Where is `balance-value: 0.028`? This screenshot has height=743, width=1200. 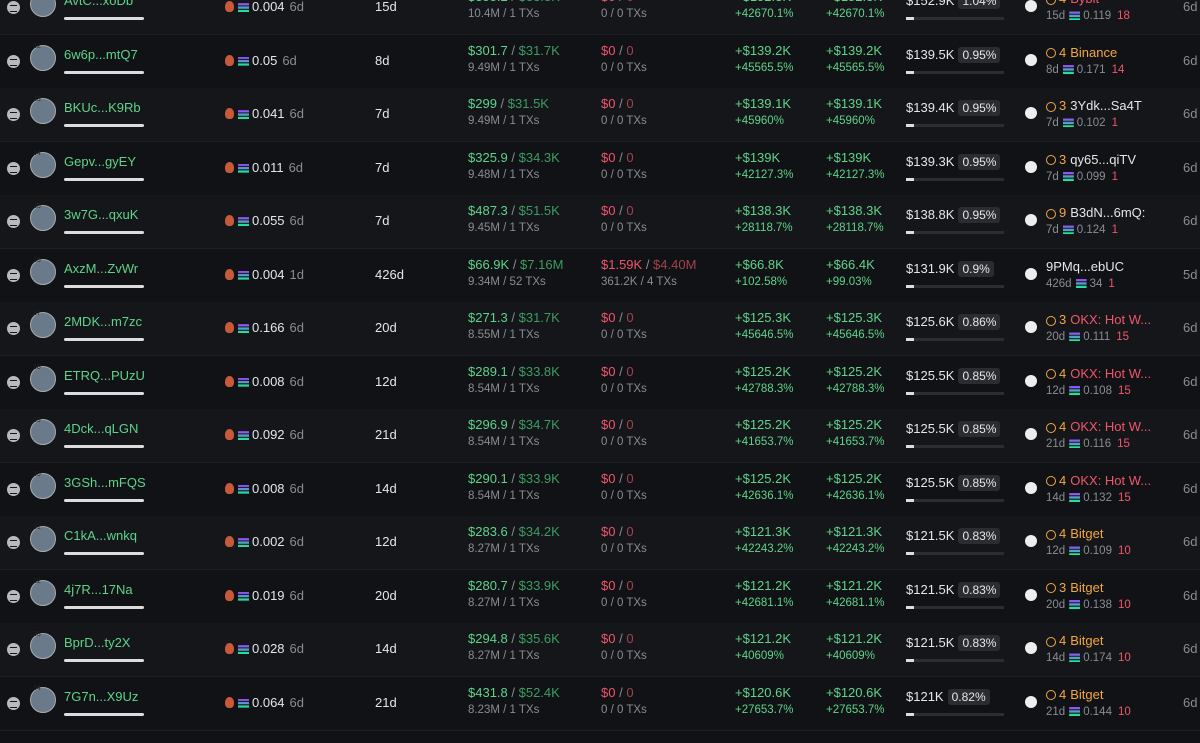 balance-value: 0.028 is located at coordinates (268, 648).